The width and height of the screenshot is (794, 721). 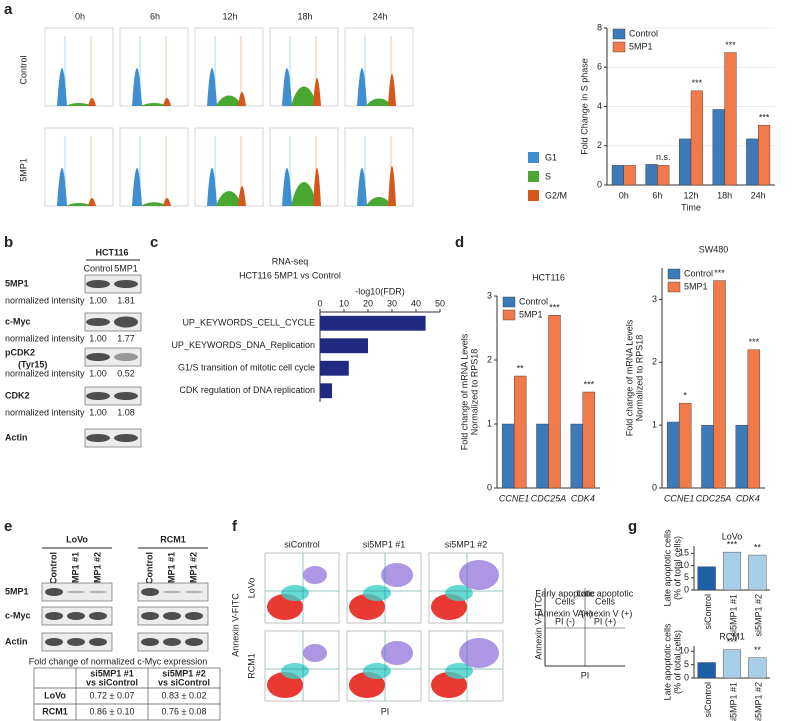 What do you see at coordinates (98, 412) in the screenshot?
I see `intensity-value: 1.00` at bounding box center [98, 412].